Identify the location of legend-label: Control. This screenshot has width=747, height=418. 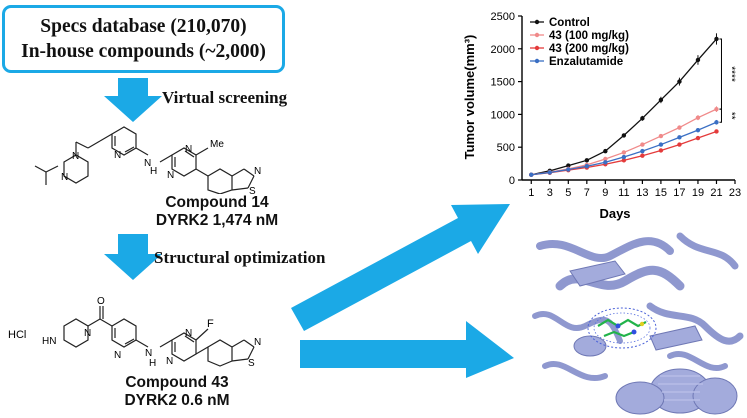
(569, 23).